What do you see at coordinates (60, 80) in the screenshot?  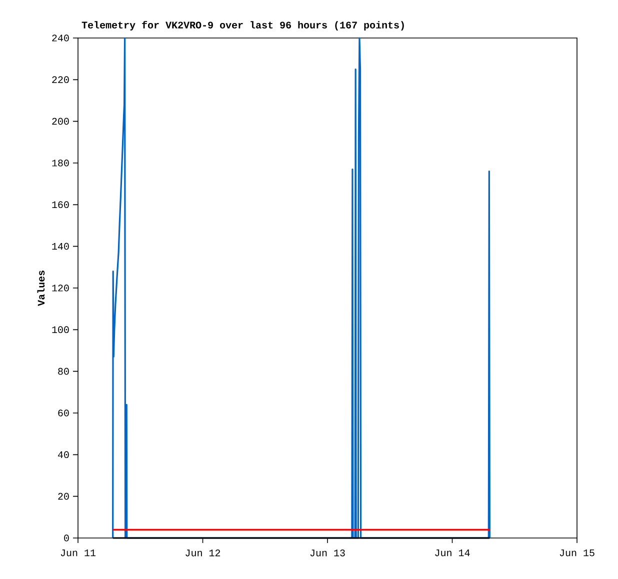 I see `y-tick-label: 220` at bounding box center [60, 80].